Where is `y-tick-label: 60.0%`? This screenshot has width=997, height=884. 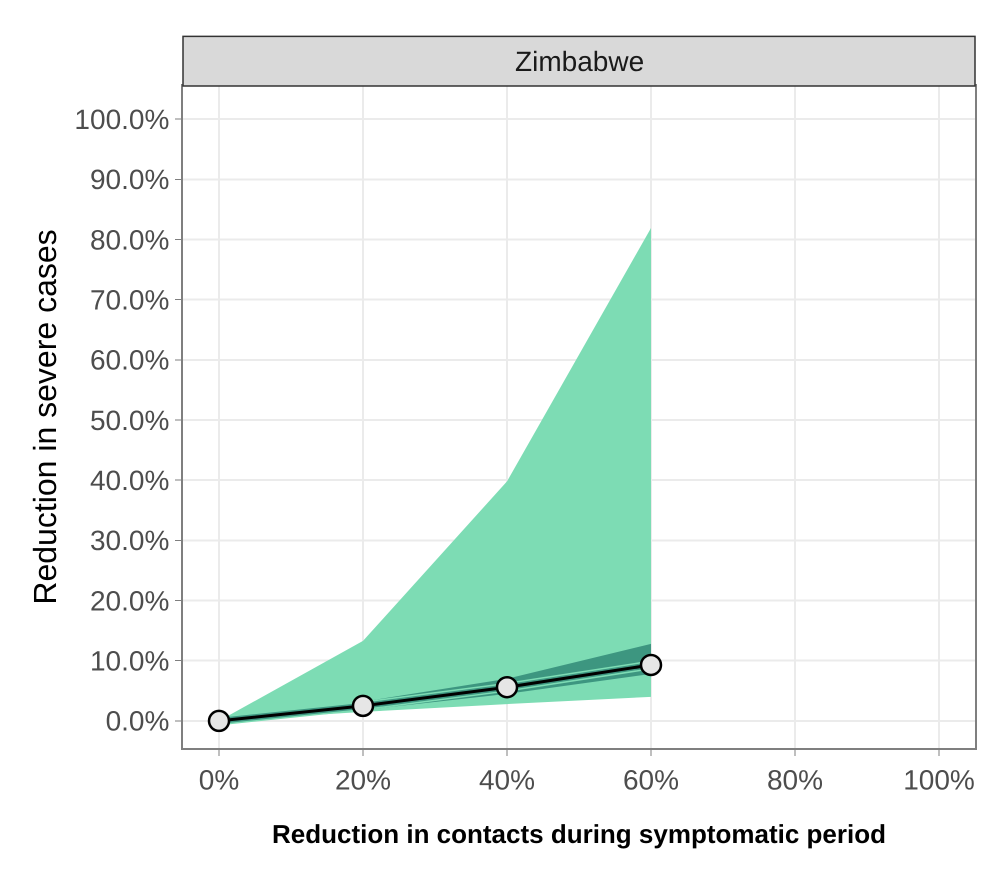
y-tick-label: 60.0% is located at coordinates (130, 360).